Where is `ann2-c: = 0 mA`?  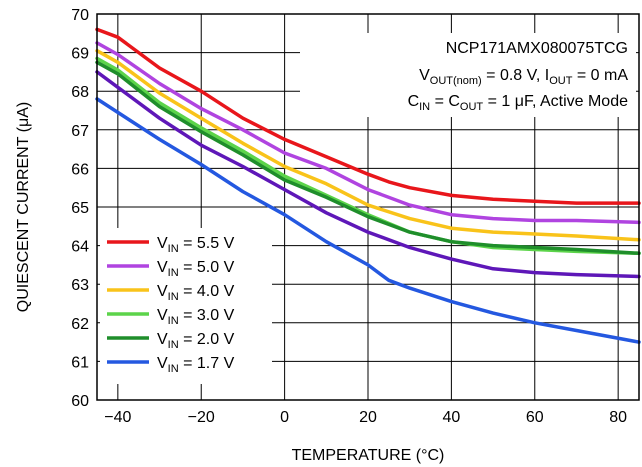
ann2-c: = 0 mA is located at coordinates (600, 75).